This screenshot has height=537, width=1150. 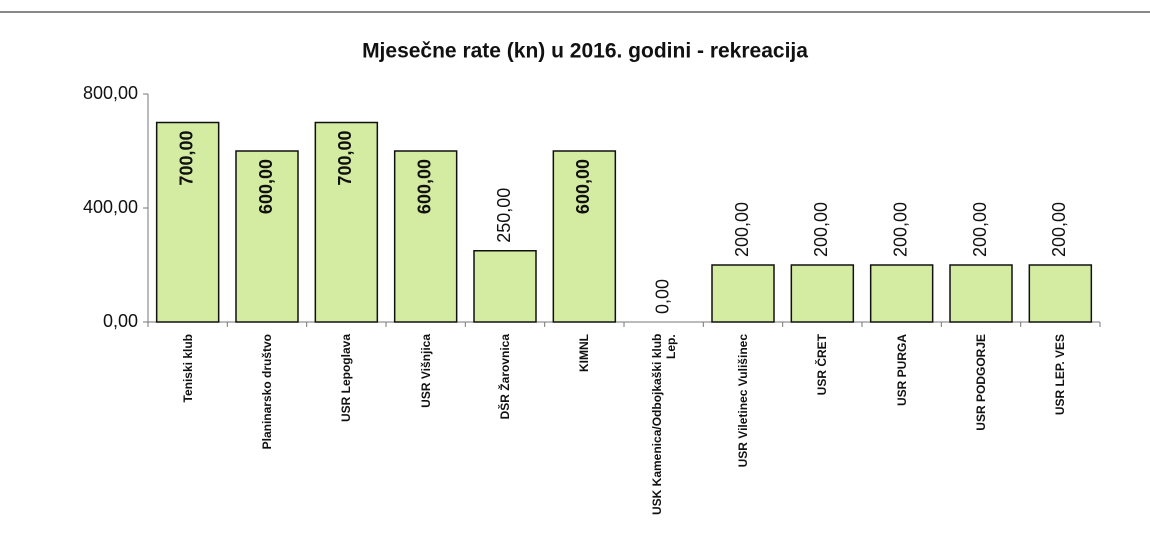 What do you see at coordinates (662, 296) in the screenshot?
I see `value-label: 0,00` at bounding box center [662, 296].